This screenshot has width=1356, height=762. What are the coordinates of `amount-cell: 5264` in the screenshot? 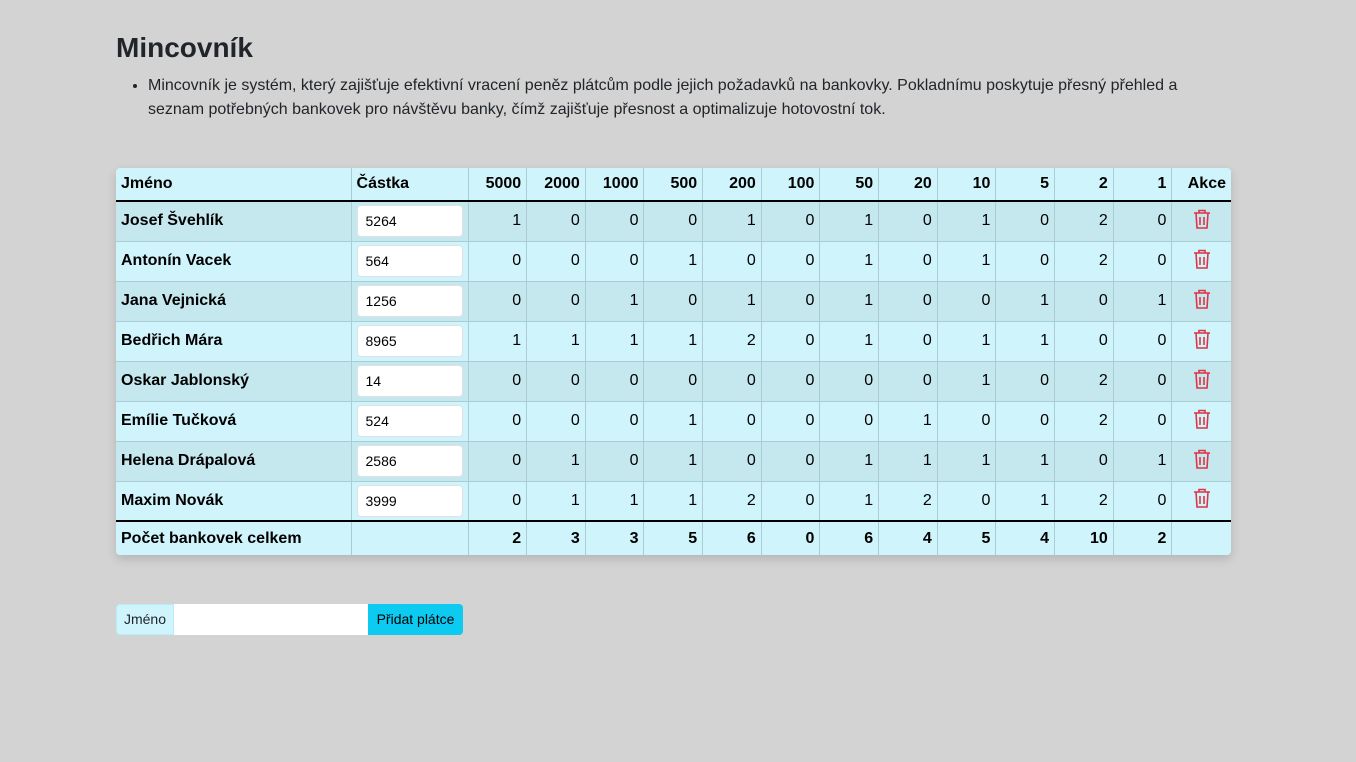 It's located at (409, 221).